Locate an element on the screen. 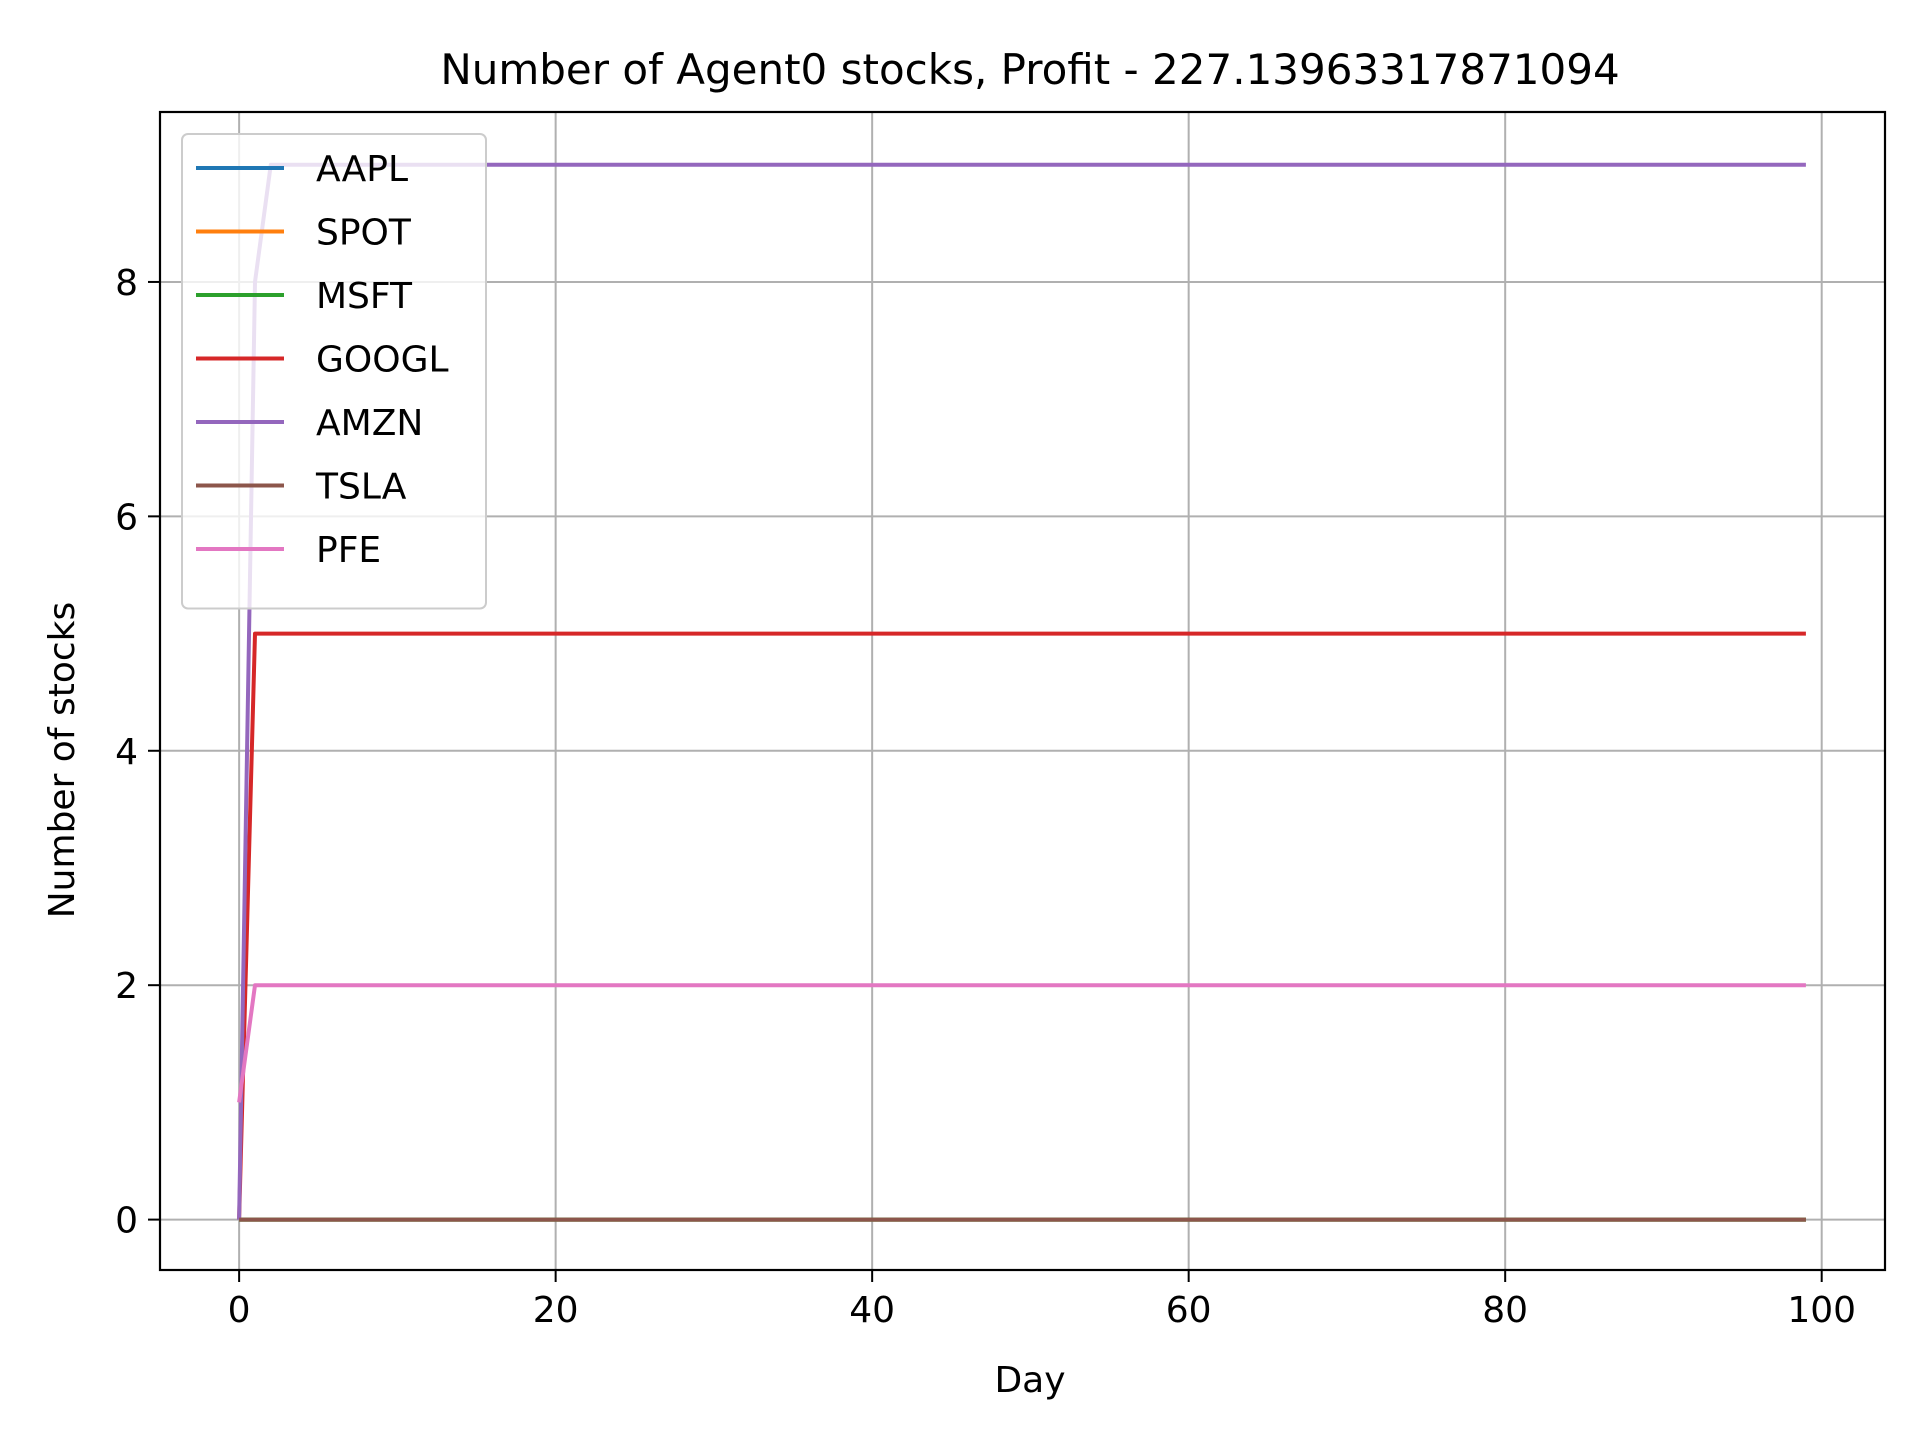  legend-label-amzn: AMZN is located at coordinates (369, 423).